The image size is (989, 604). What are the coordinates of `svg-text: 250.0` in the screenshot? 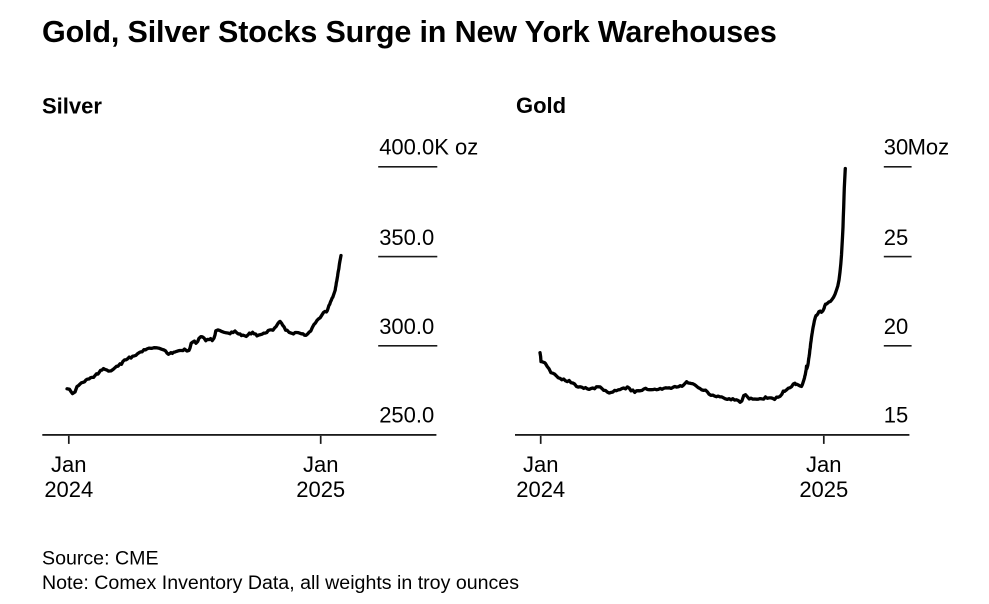 It's located at (406, 415).